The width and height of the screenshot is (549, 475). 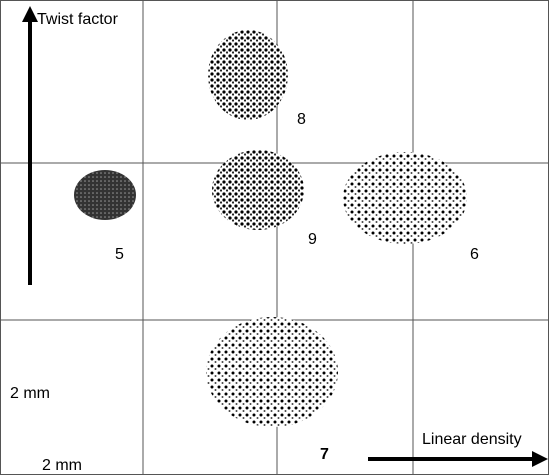 I want to click on sample-label: 6, so click(x=474, y=254).